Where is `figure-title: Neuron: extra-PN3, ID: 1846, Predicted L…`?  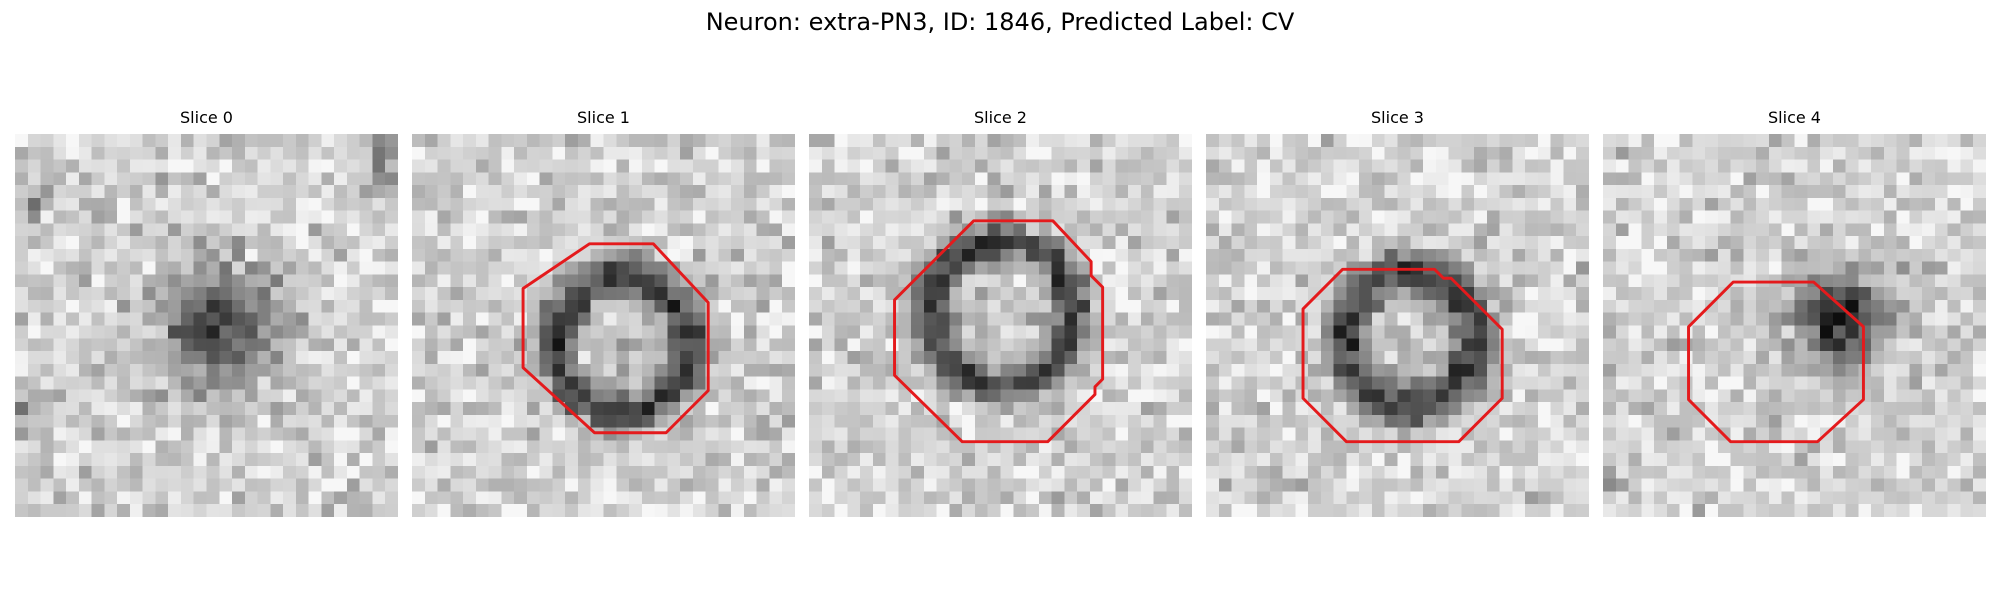 figure-title: Neuron: extra-PN3, ID: 1846, Predicted L… is located at coordinates (1000, 22).